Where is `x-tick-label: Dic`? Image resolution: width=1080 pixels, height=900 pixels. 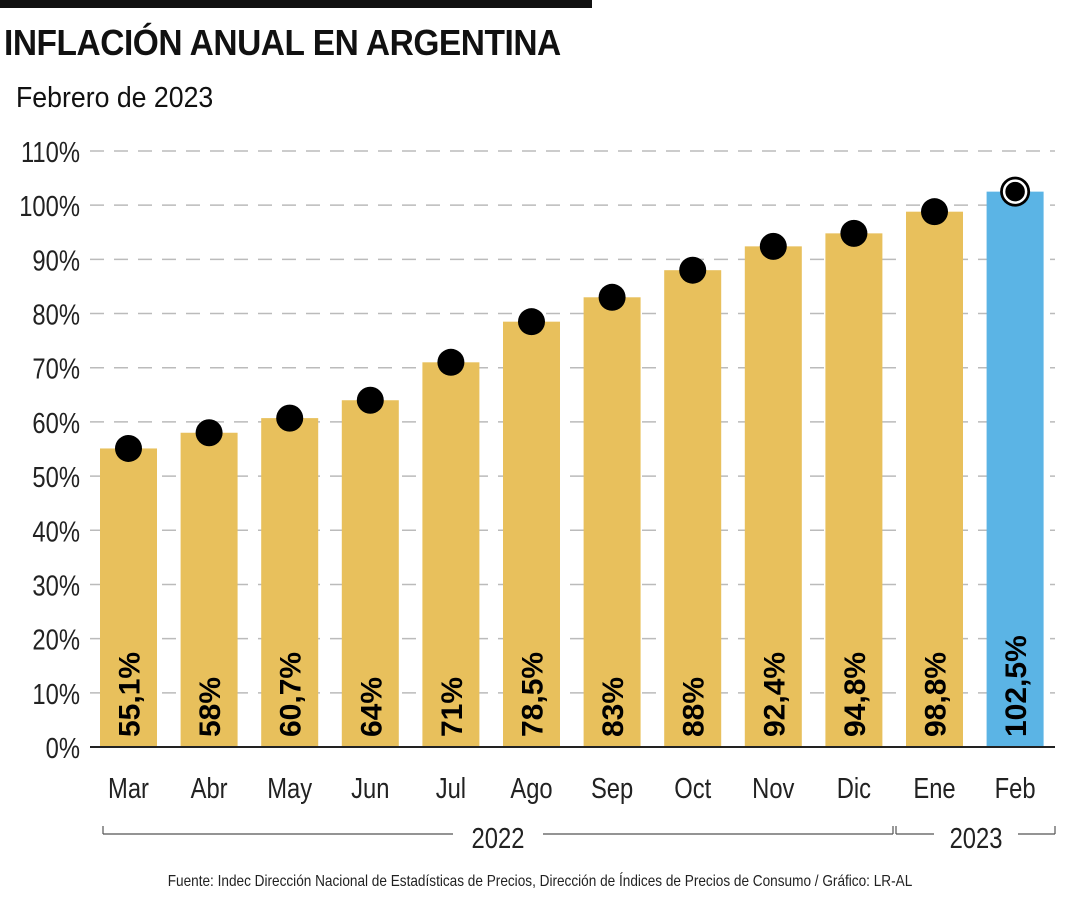
x-tick-label: Dic is located at coordinates (854, 788).